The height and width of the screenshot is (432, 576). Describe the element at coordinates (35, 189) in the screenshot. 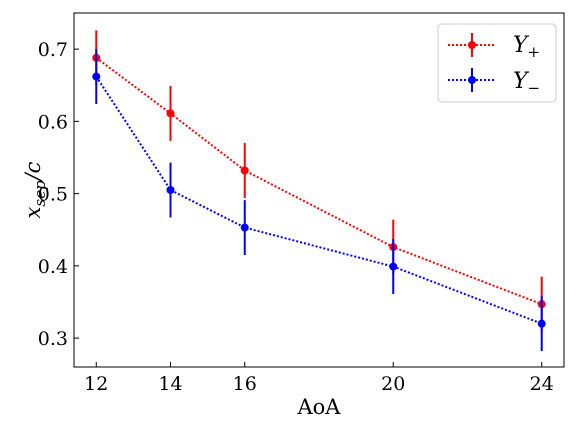

I see `y-axis-label: xsep/c` at that location.